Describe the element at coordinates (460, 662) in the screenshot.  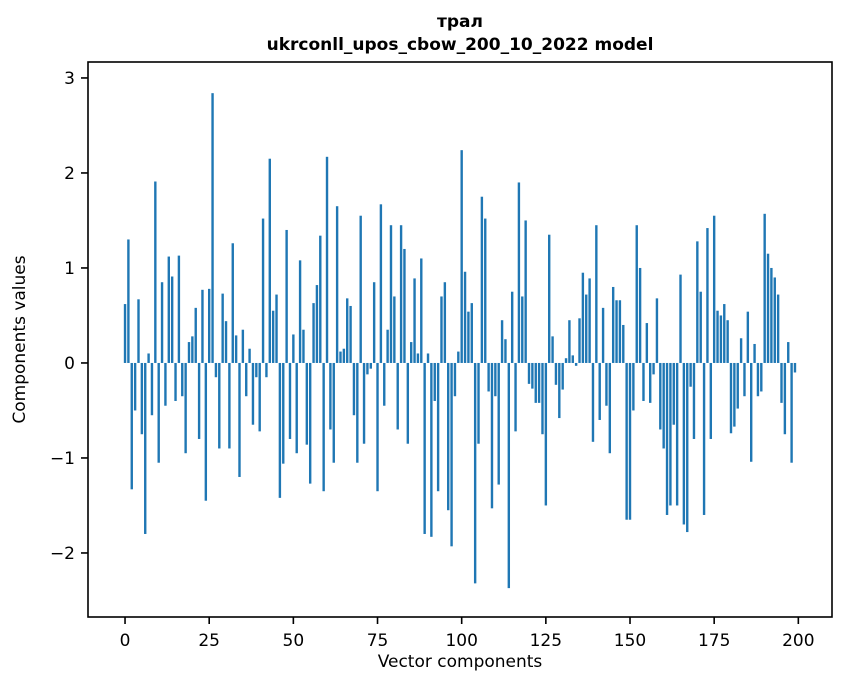
I see `x-axis-label: Vector components` at that location.